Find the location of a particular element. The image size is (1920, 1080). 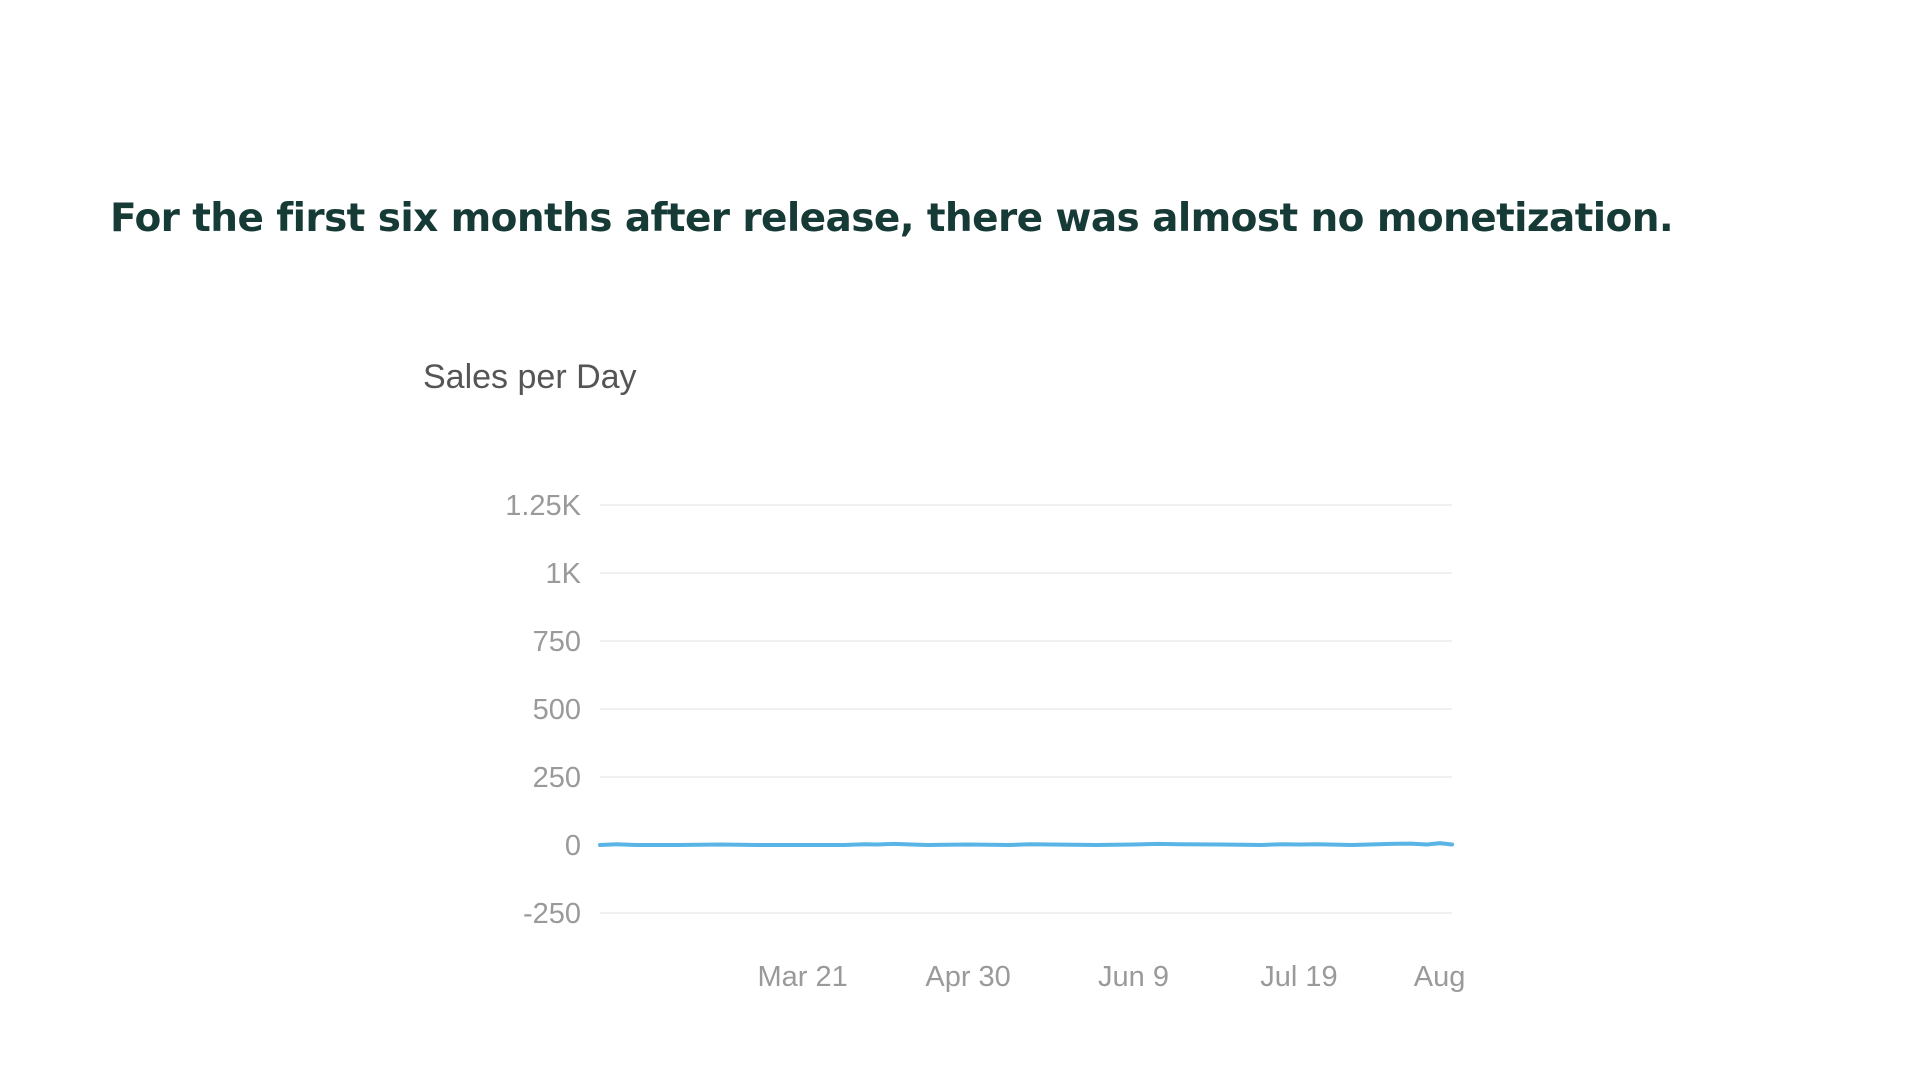

y-tick-label: 0 is located at coordinates (573, 846).